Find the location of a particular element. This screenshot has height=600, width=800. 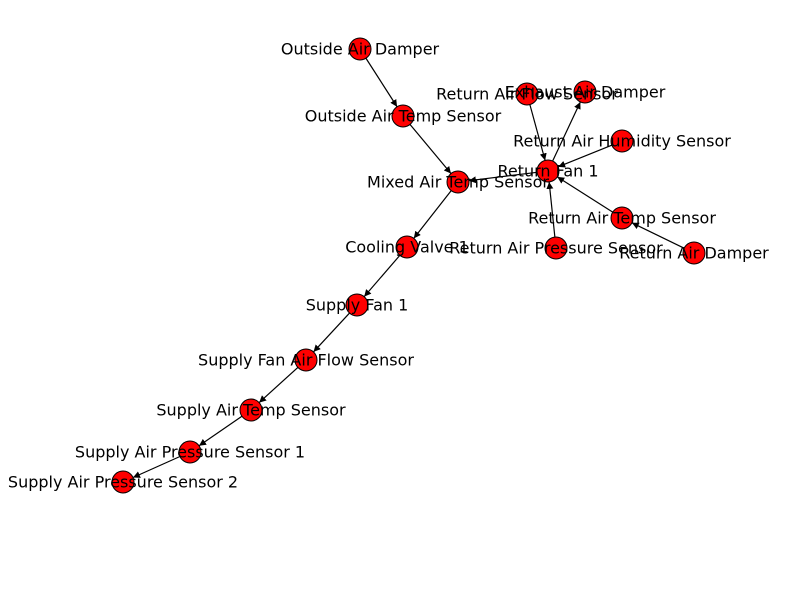

node-mixed-air-temp-sensor is located at coordinates (458, 182).